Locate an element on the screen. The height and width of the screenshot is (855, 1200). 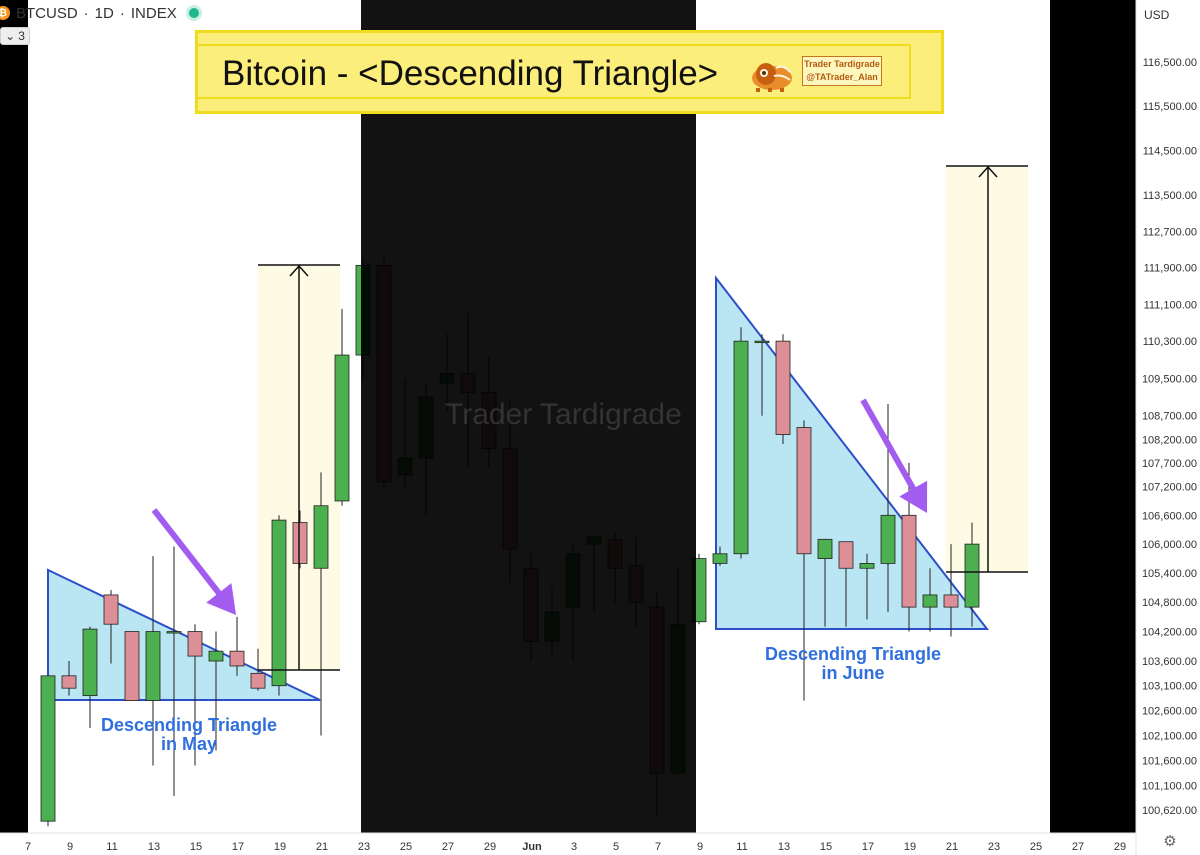
y-tick-label: 111,900.00 is located at coordinates (1170, 269).